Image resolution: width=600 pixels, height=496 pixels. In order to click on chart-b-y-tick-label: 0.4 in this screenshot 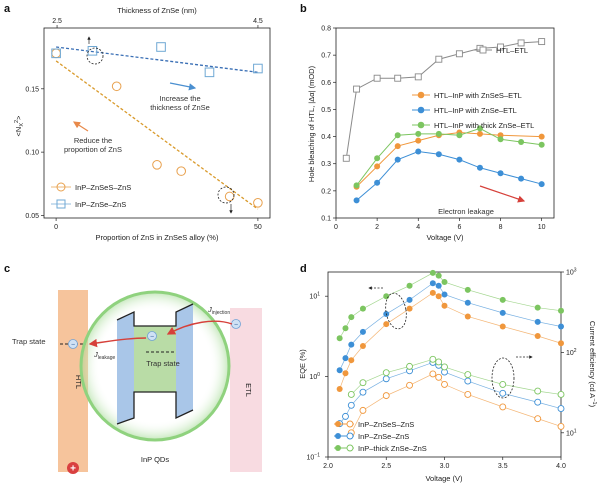, I will do `click(326, 137)`.